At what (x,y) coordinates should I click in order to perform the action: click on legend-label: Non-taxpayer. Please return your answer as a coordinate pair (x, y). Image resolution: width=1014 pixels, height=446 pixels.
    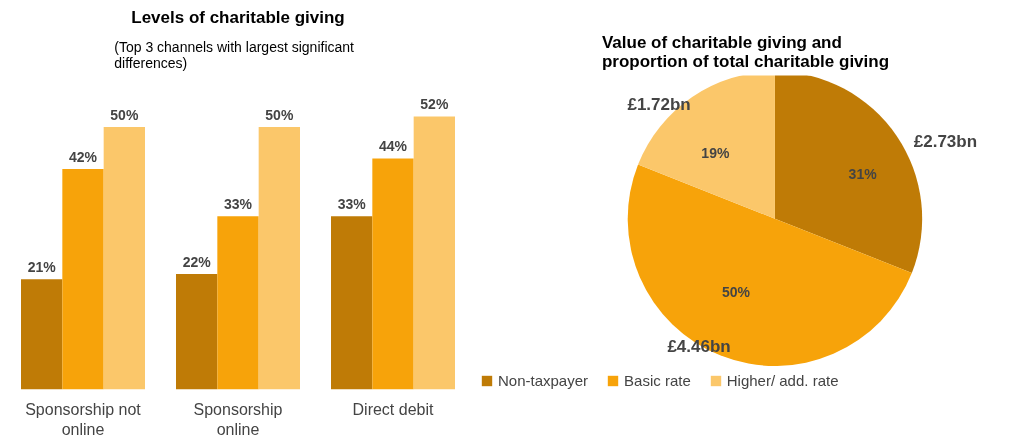
    Looking at the image, I should click on (543, 380).